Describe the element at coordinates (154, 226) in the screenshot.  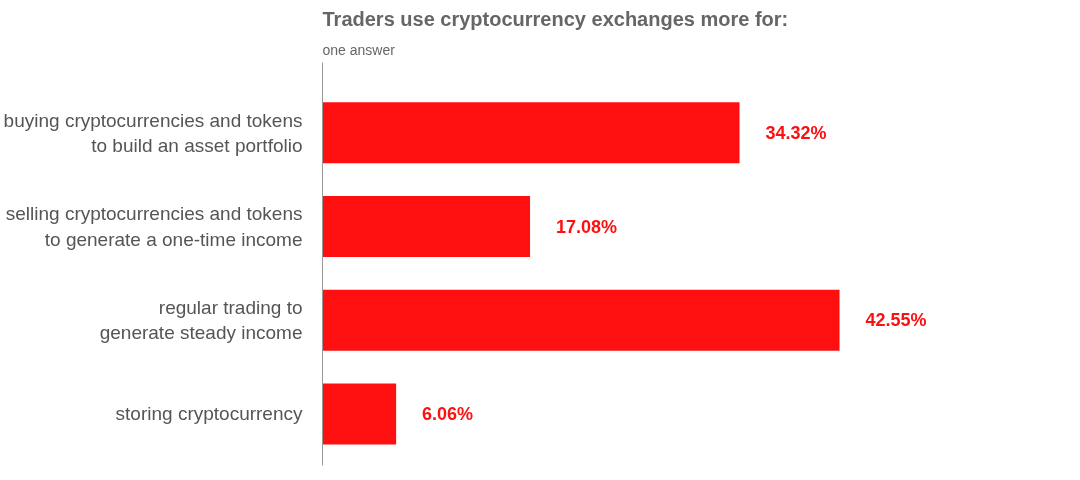
I see `y-tick-label: selling cryptocurrencies and tokens to generate a one-time income` at that location.